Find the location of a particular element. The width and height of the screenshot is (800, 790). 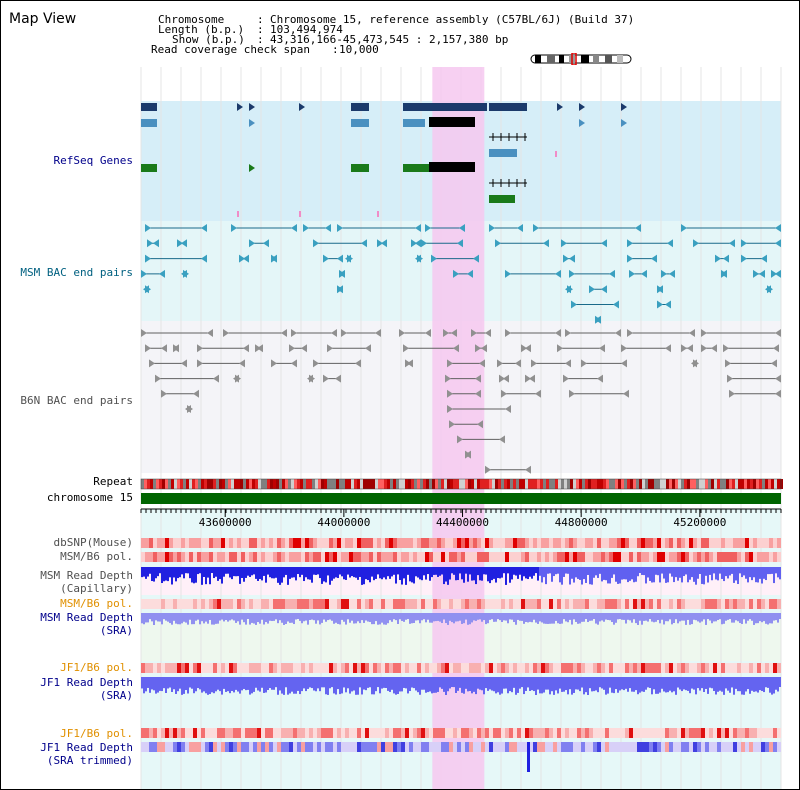

track-label-b6n-bac: B6N BAC end pairs is located at coordinates (76, 400).